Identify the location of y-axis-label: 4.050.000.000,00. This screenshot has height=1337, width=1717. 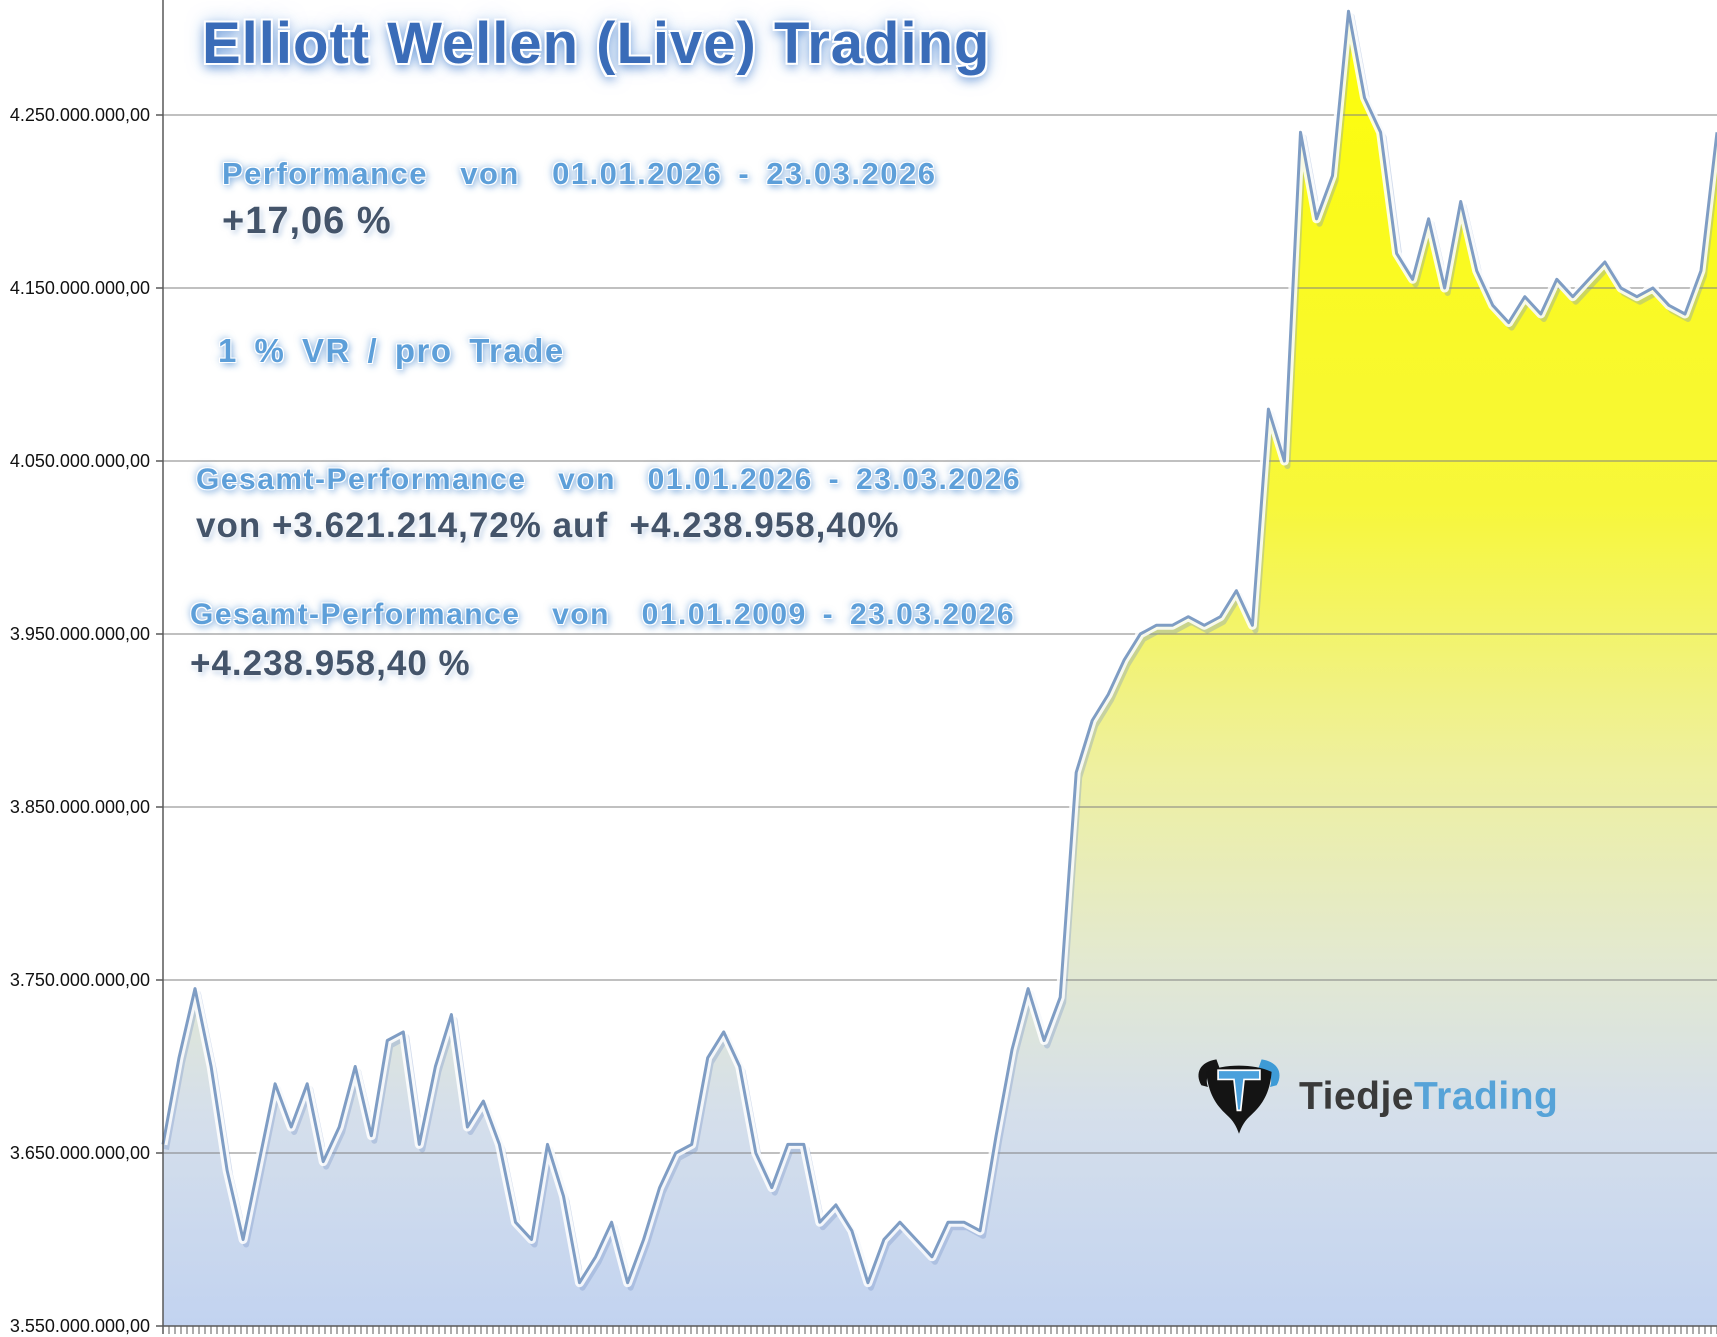
(80, 461).